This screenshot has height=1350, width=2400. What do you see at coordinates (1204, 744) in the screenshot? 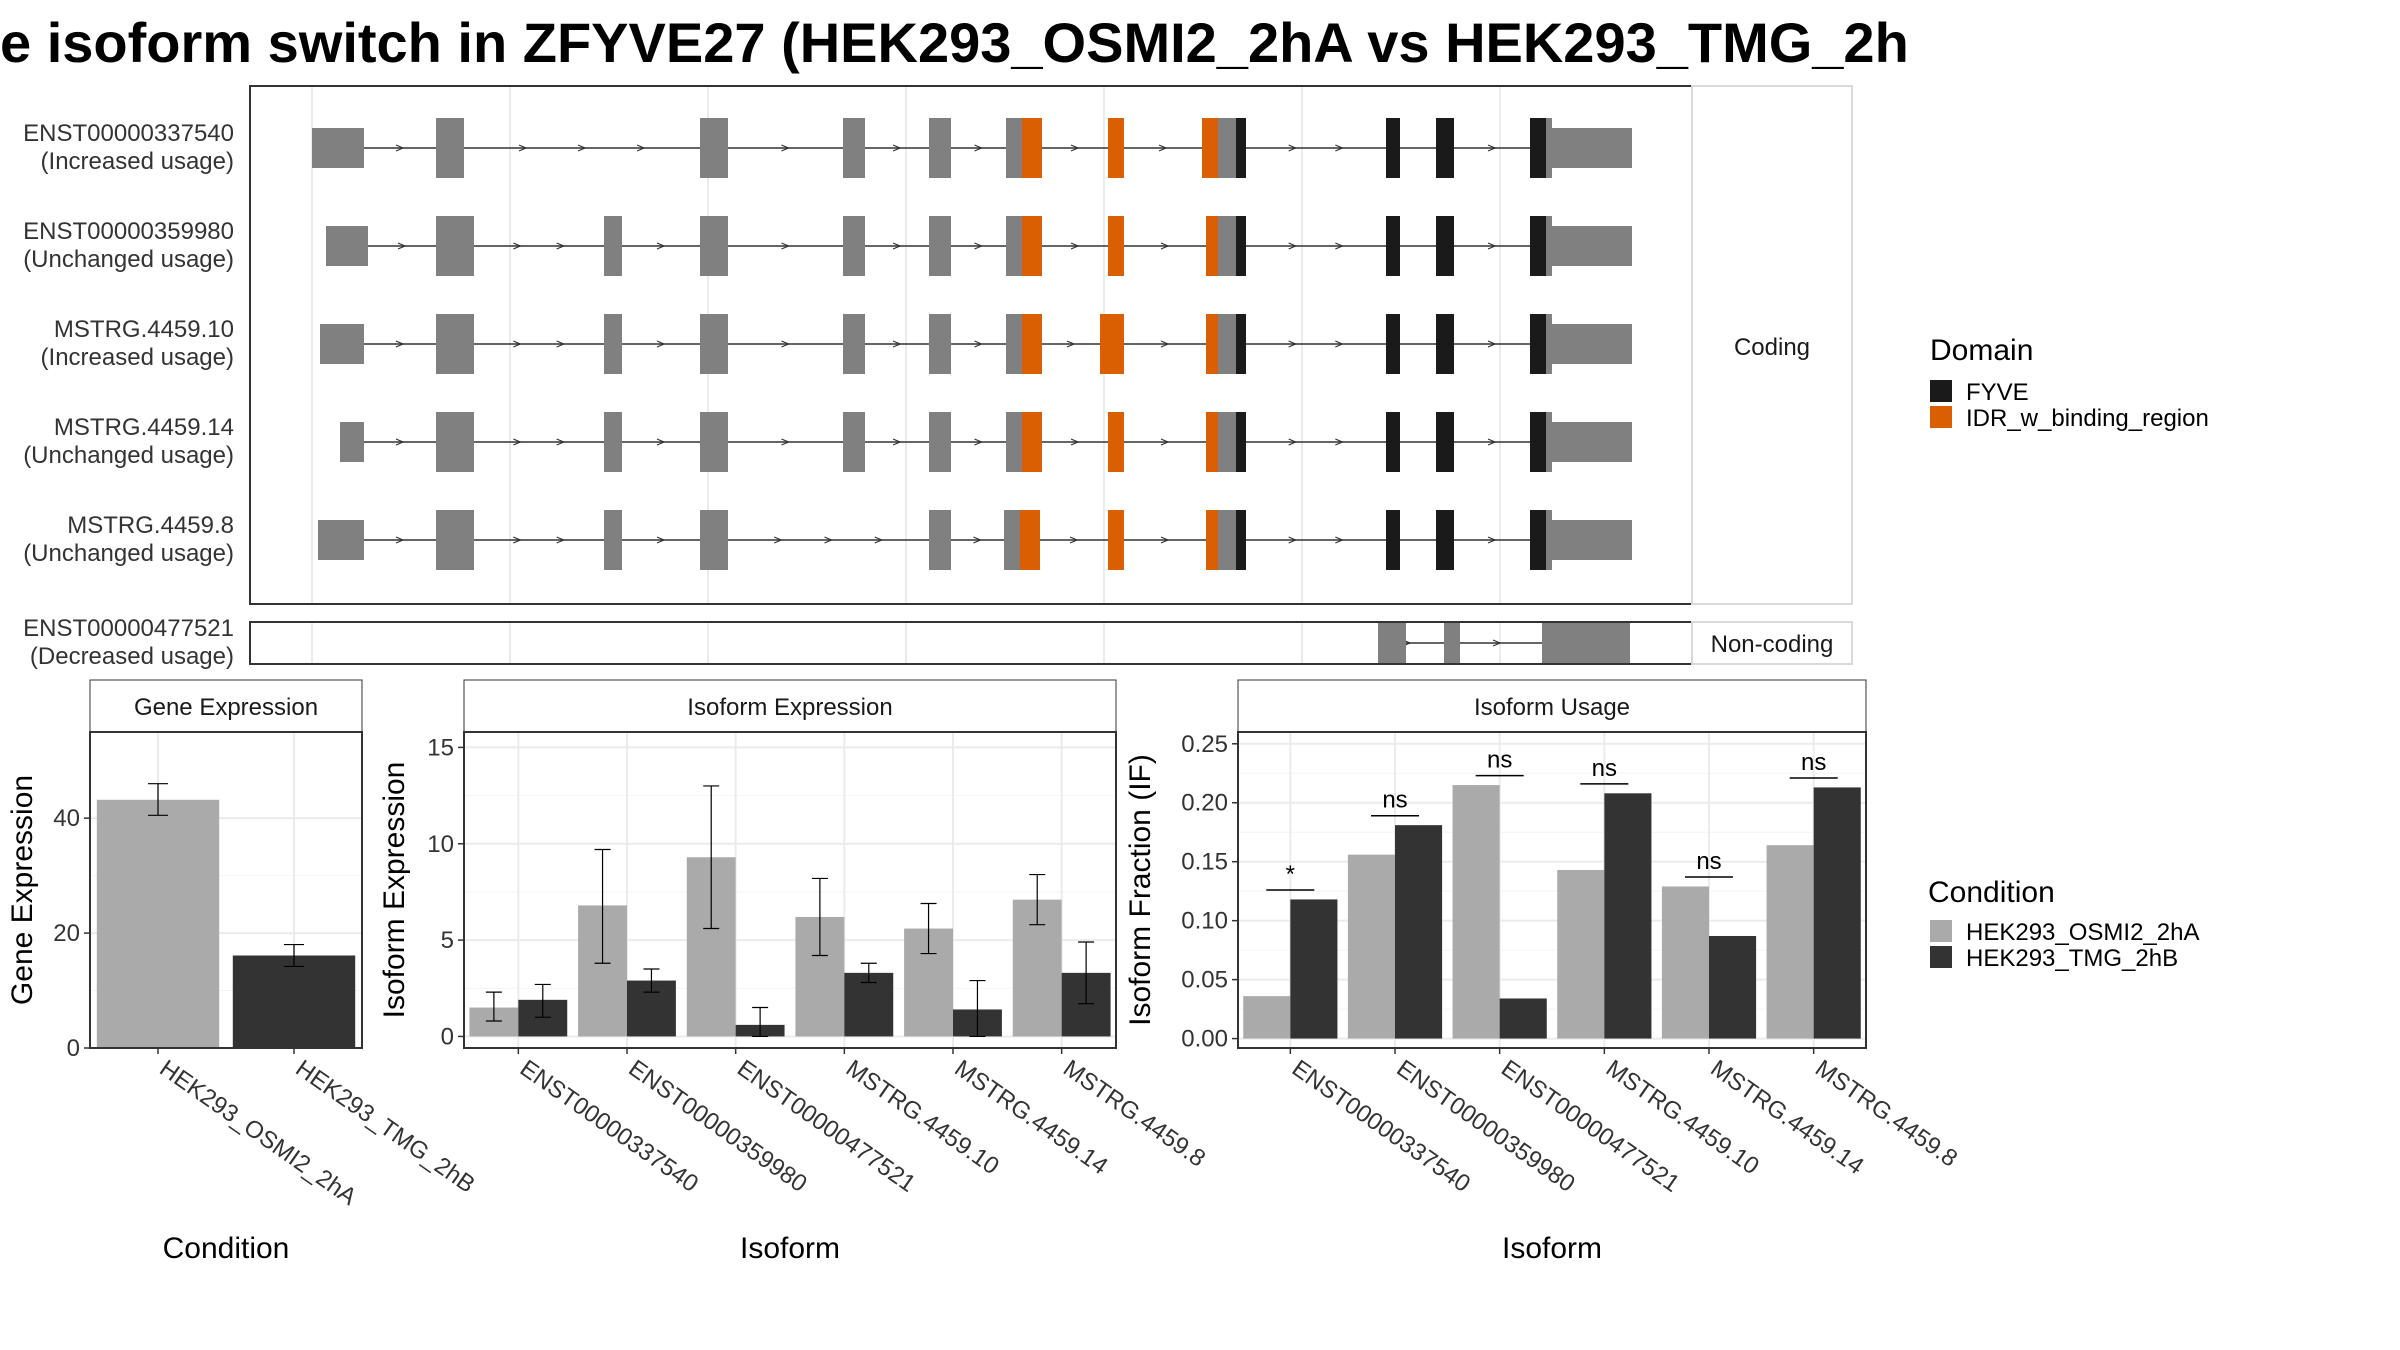
I see `y-tick-label: 0.25` at bounding box center [1204, 744].